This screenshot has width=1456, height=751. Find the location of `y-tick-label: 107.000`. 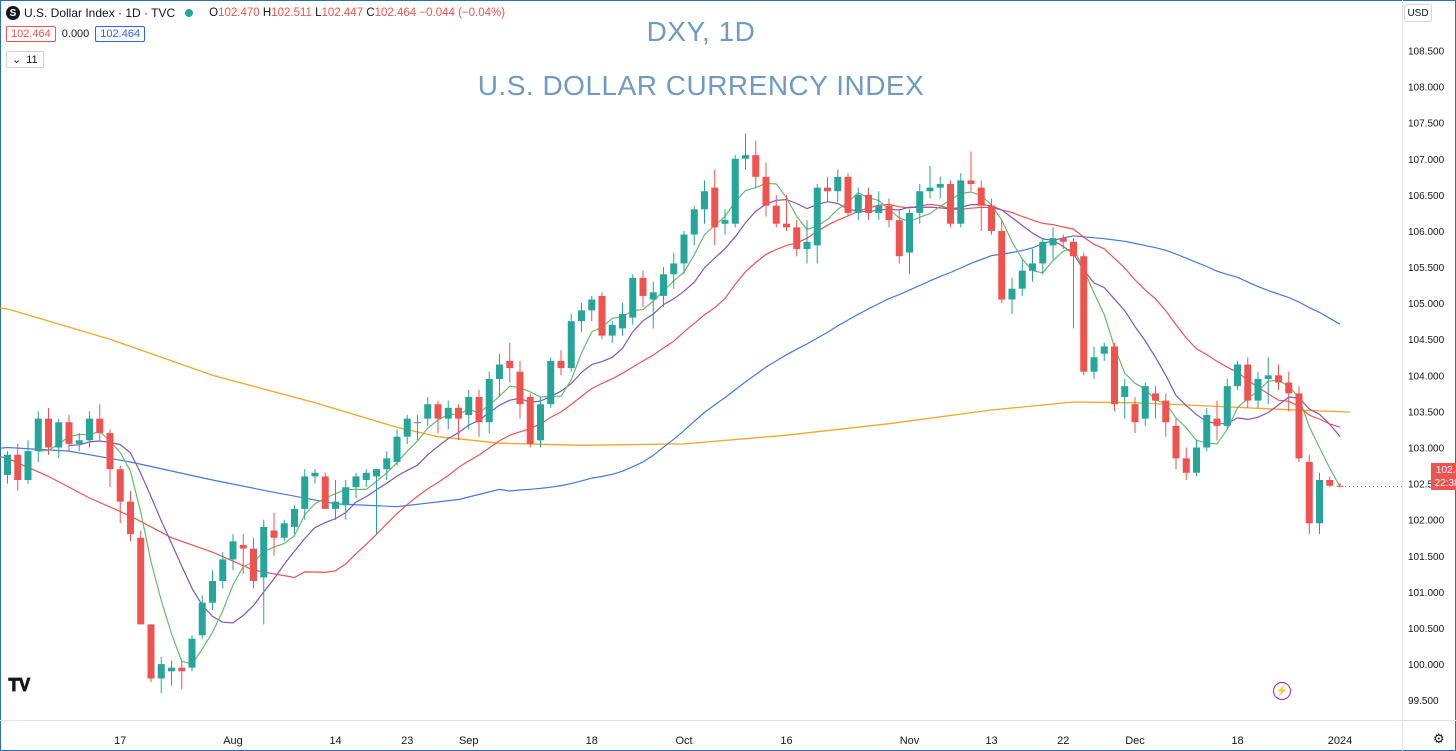

y-tick-label: 107.000 is located at coordinates (1426, 160).